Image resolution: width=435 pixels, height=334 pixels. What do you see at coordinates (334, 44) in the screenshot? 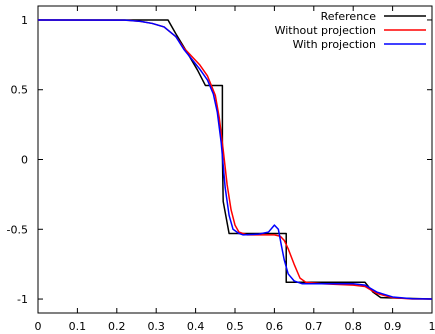
I see `legend-label-with-projection: With projection` at bounding box center [334, 44].